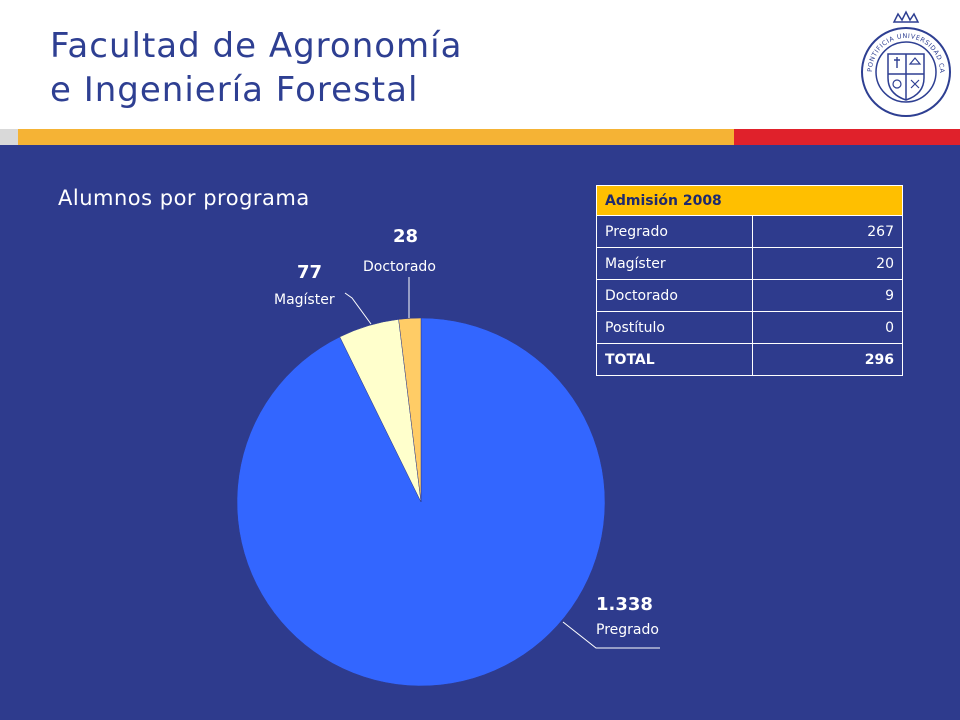 Image resolution: width=960 pixels, height=720 pixels. I want to click on row-label: Pregrado, so click(674, 231).